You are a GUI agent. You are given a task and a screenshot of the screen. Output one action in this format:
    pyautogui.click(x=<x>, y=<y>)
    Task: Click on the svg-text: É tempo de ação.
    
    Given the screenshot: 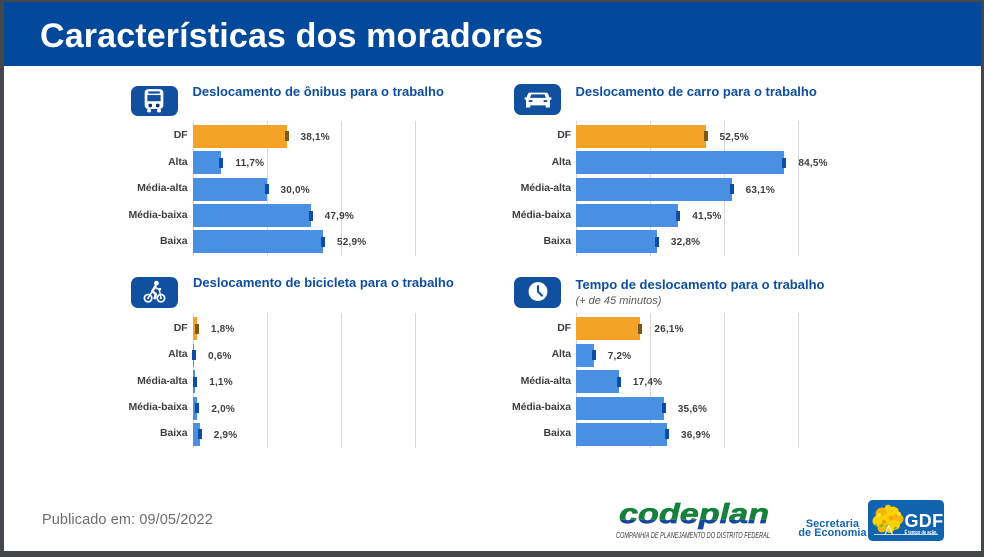 What is the action you would take?
    pyautogui.click(x=921, y=532)
    